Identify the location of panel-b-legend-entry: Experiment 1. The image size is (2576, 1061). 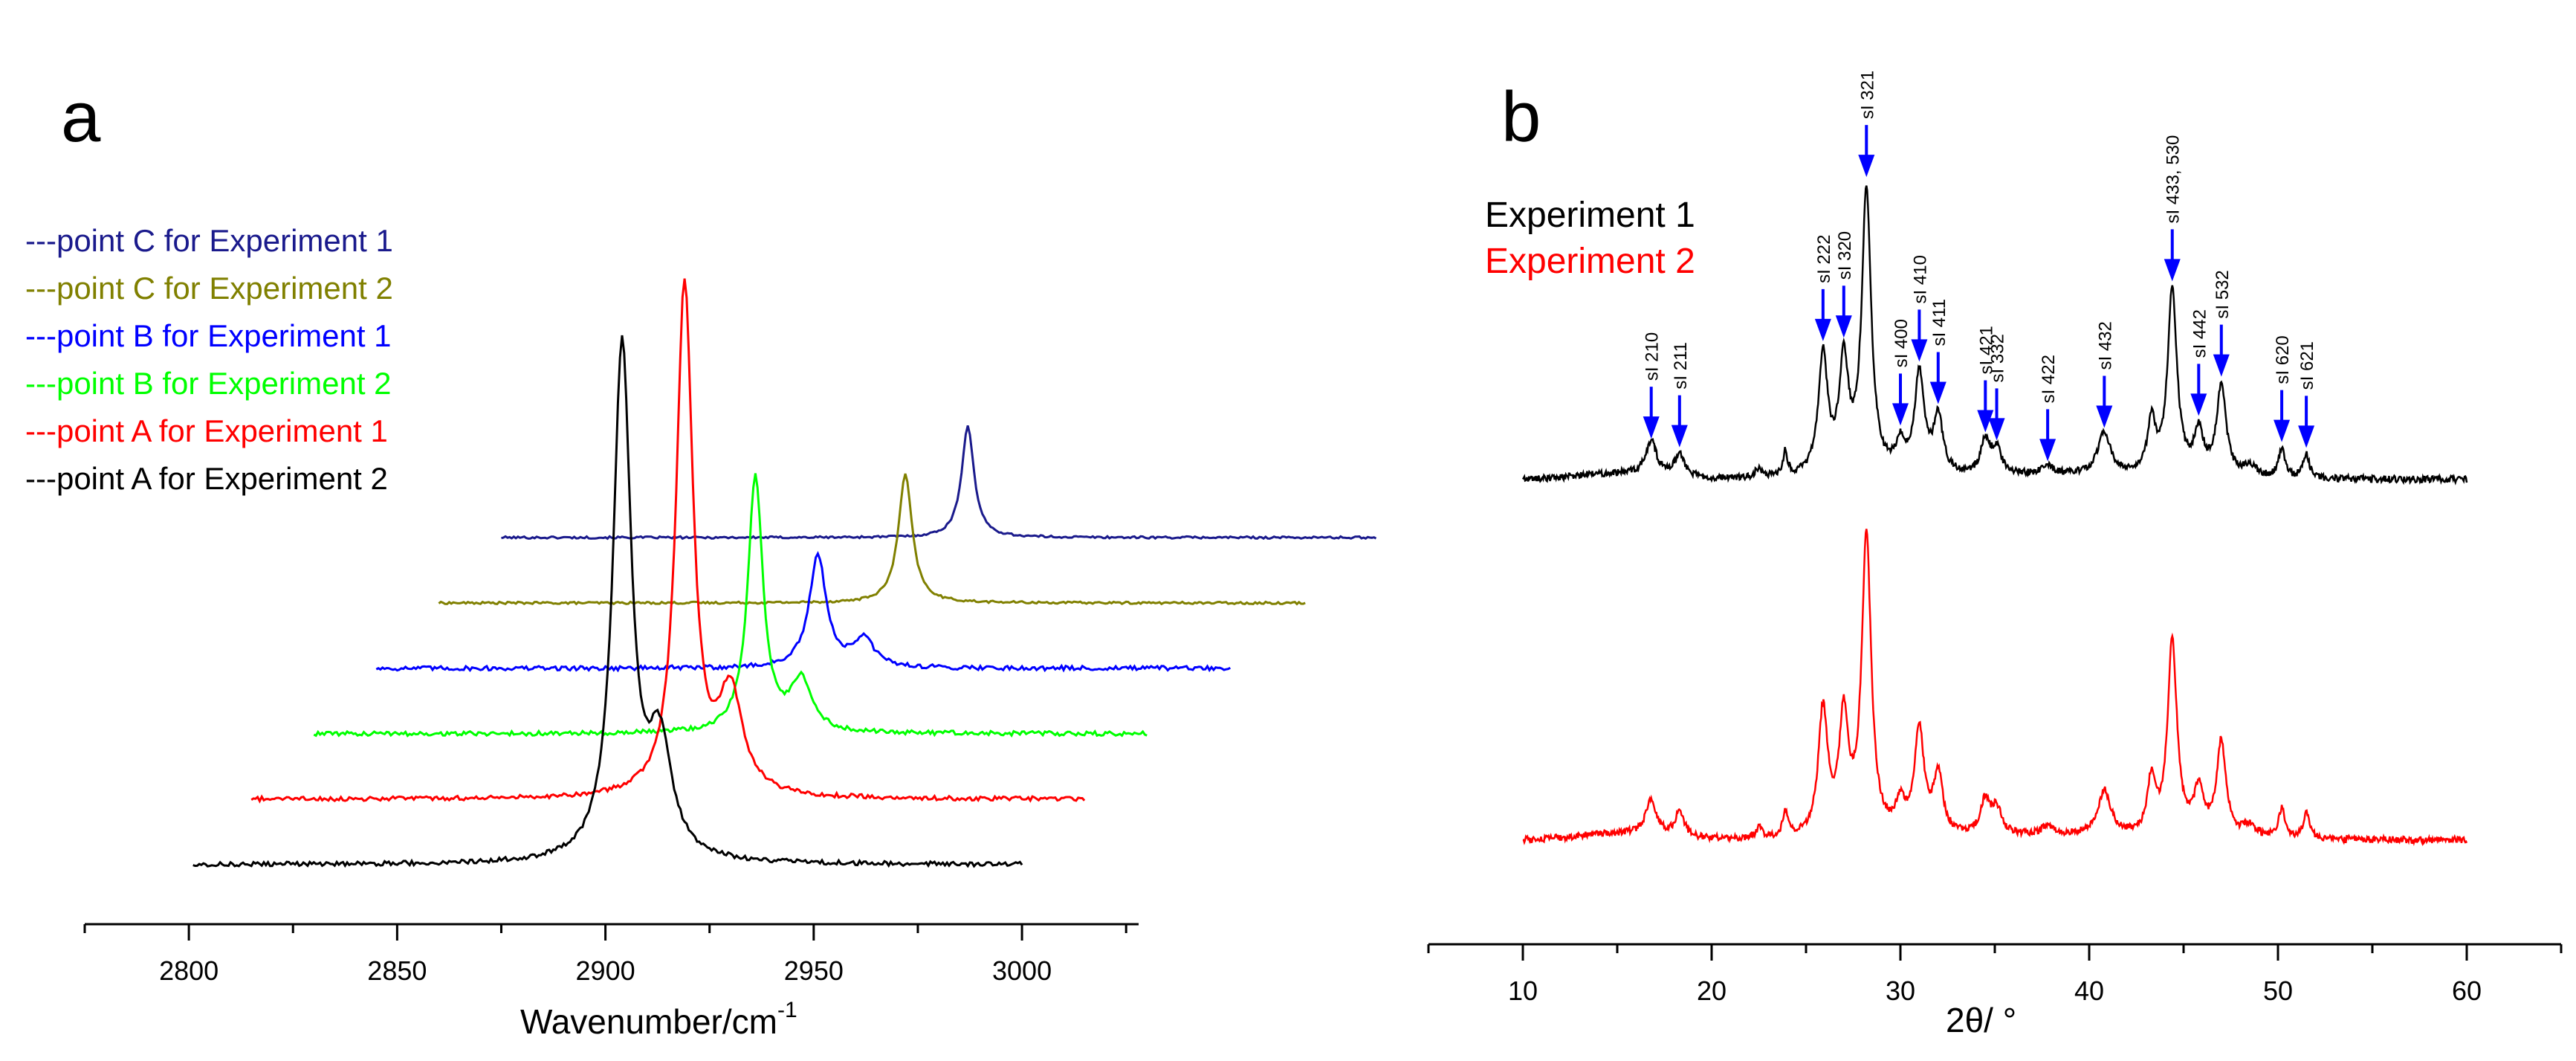
(1590, 215).